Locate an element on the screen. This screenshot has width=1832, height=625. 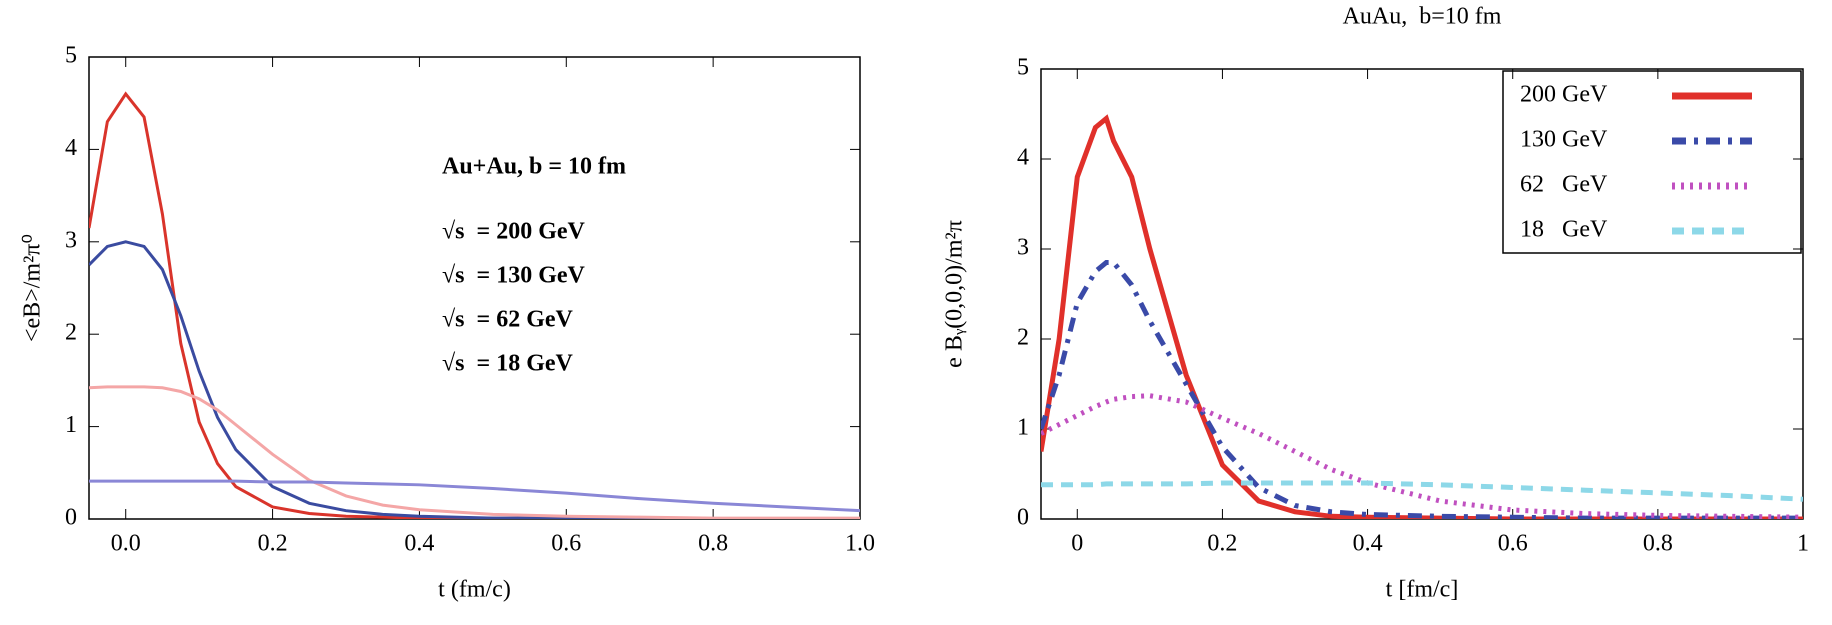
legend-label: √s = 200 GeV is located at coordinates (514, 232).